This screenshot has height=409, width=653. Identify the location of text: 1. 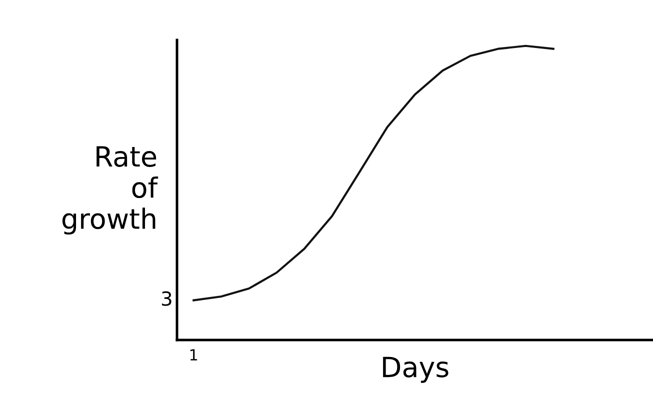
(194, 354).